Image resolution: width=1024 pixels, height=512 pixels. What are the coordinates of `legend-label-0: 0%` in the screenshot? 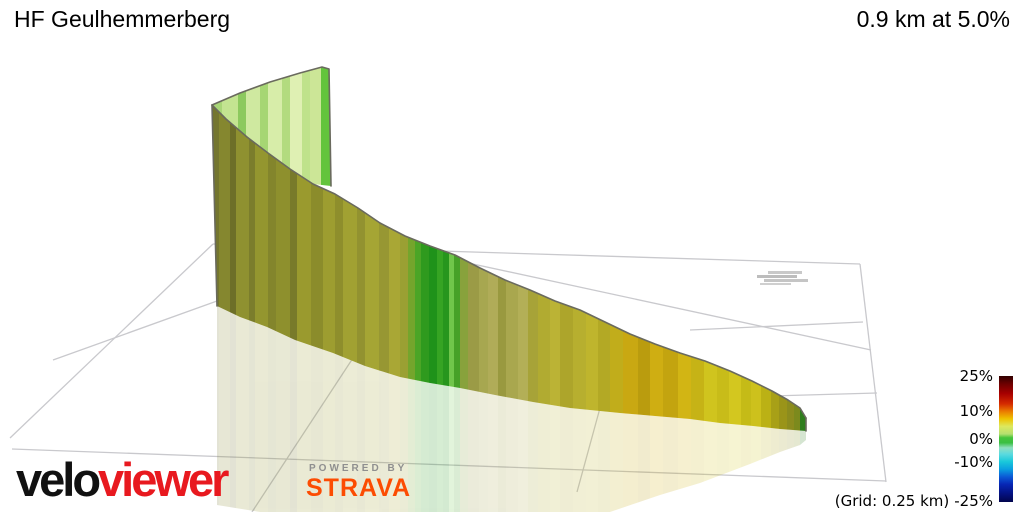 It's located at (981, 439).